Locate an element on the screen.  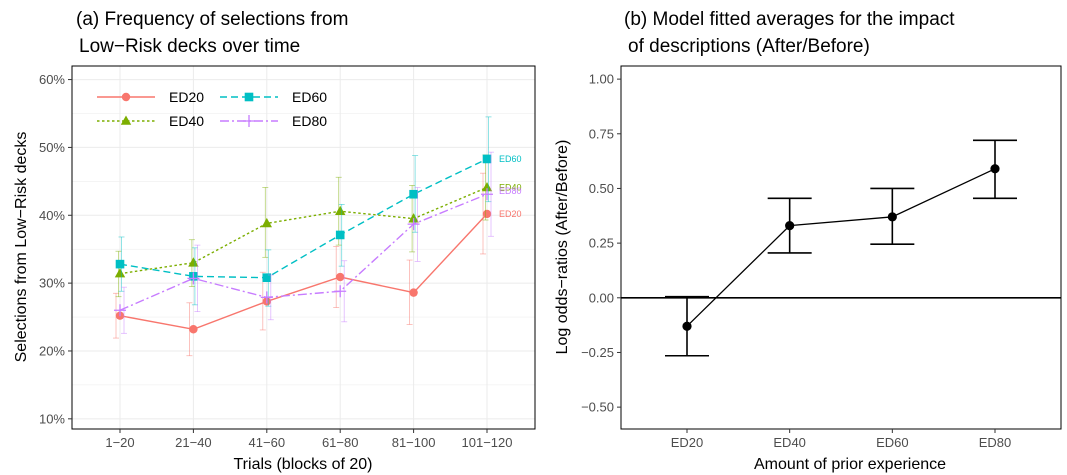
y-tick-label: 50% is located at coordinates (52, 147).